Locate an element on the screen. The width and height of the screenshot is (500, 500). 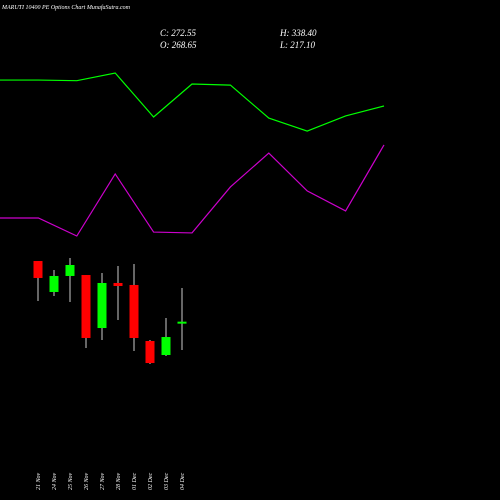
x-tick-label: 28 Nov is located at coordinates (119, 481).